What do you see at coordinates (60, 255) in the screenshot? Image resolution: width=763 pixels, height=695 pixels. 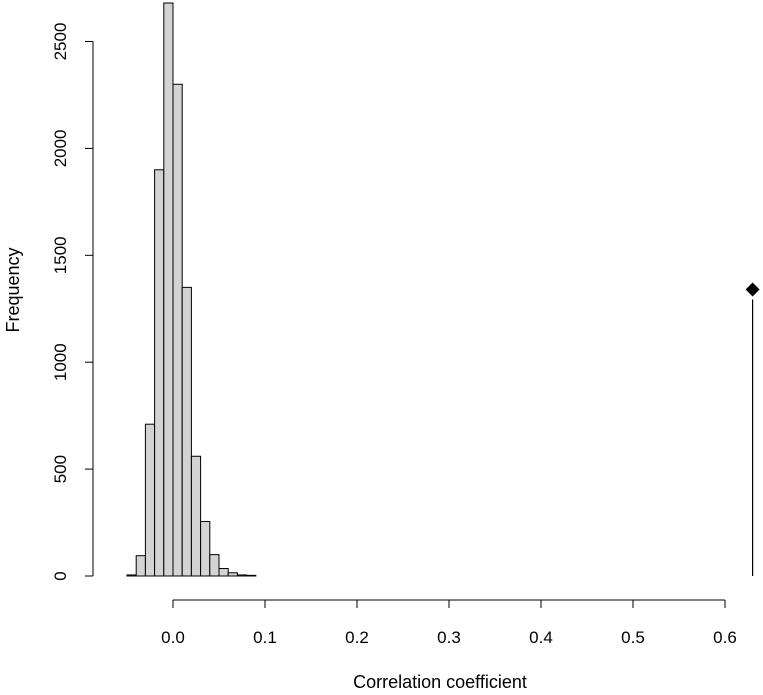 I see `y-tick-label: 1500` at bounding box center [60, 255].